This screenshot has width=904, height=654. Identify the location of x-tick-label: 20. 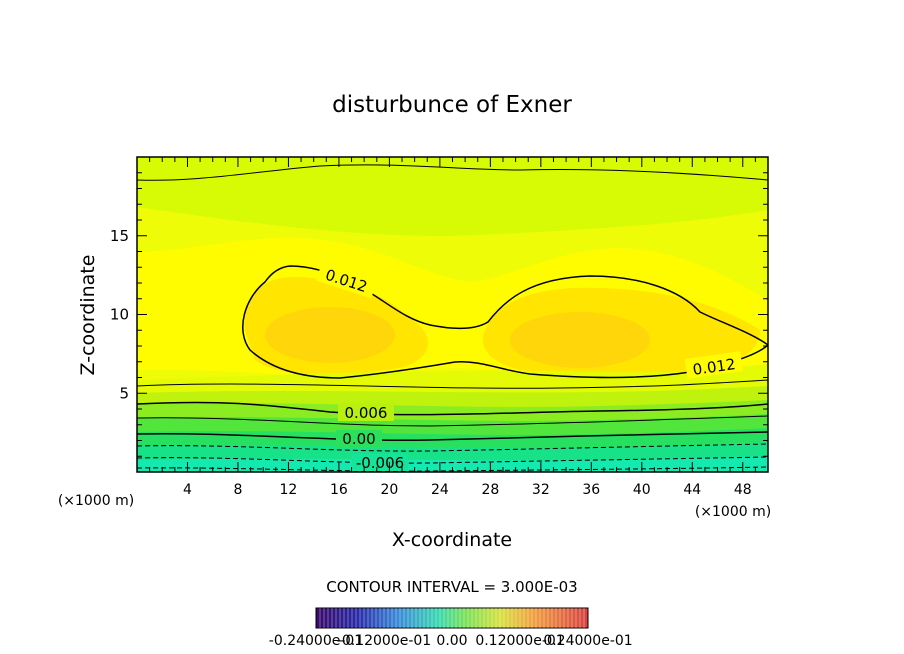
(389, 490).